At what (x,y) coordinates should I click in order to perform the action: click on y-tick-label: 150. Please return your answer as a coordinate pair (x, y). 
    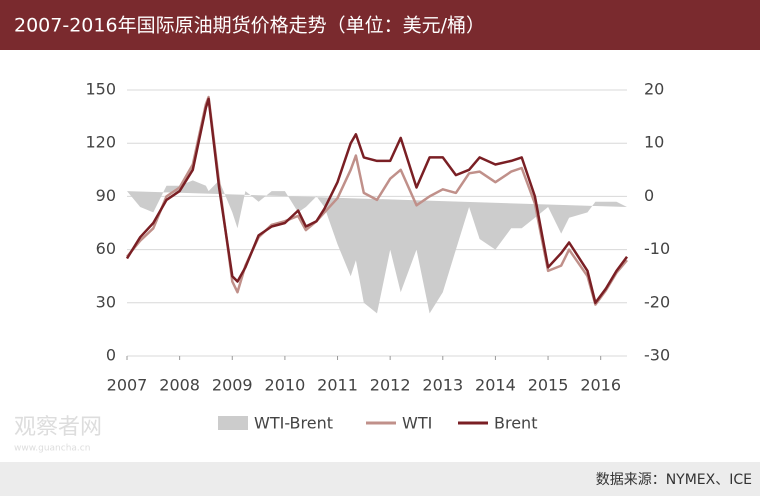
    Looking at the image, I should click on (100, 89).